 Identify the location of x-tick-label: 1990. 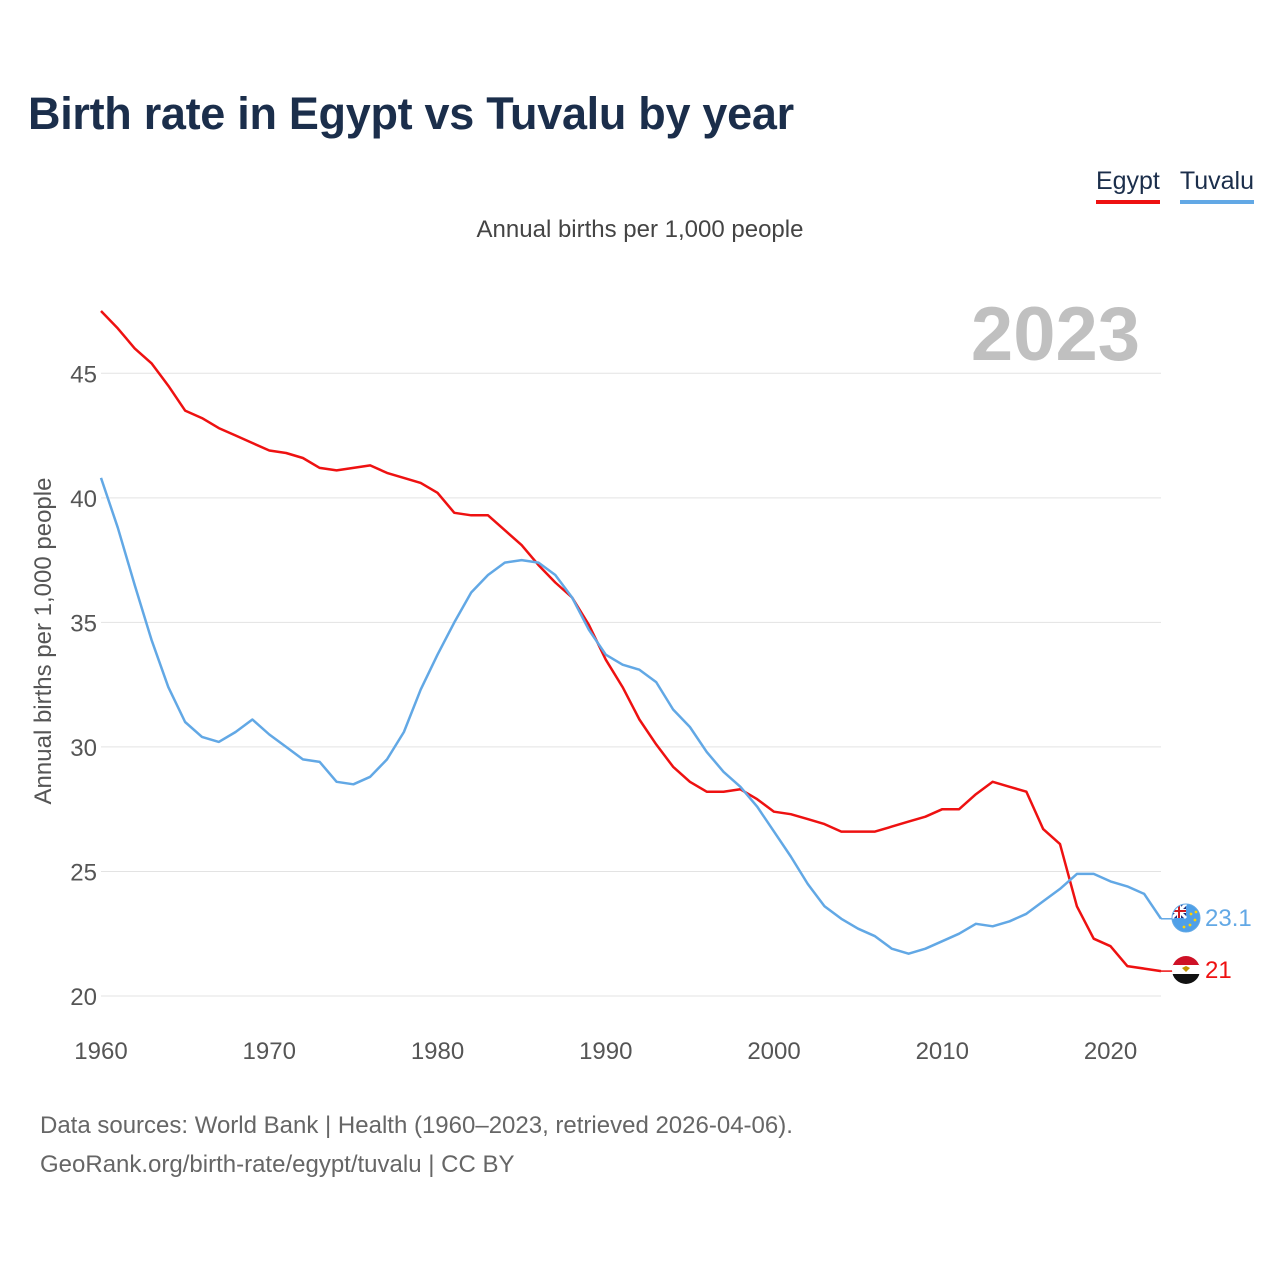
(605, 1051).